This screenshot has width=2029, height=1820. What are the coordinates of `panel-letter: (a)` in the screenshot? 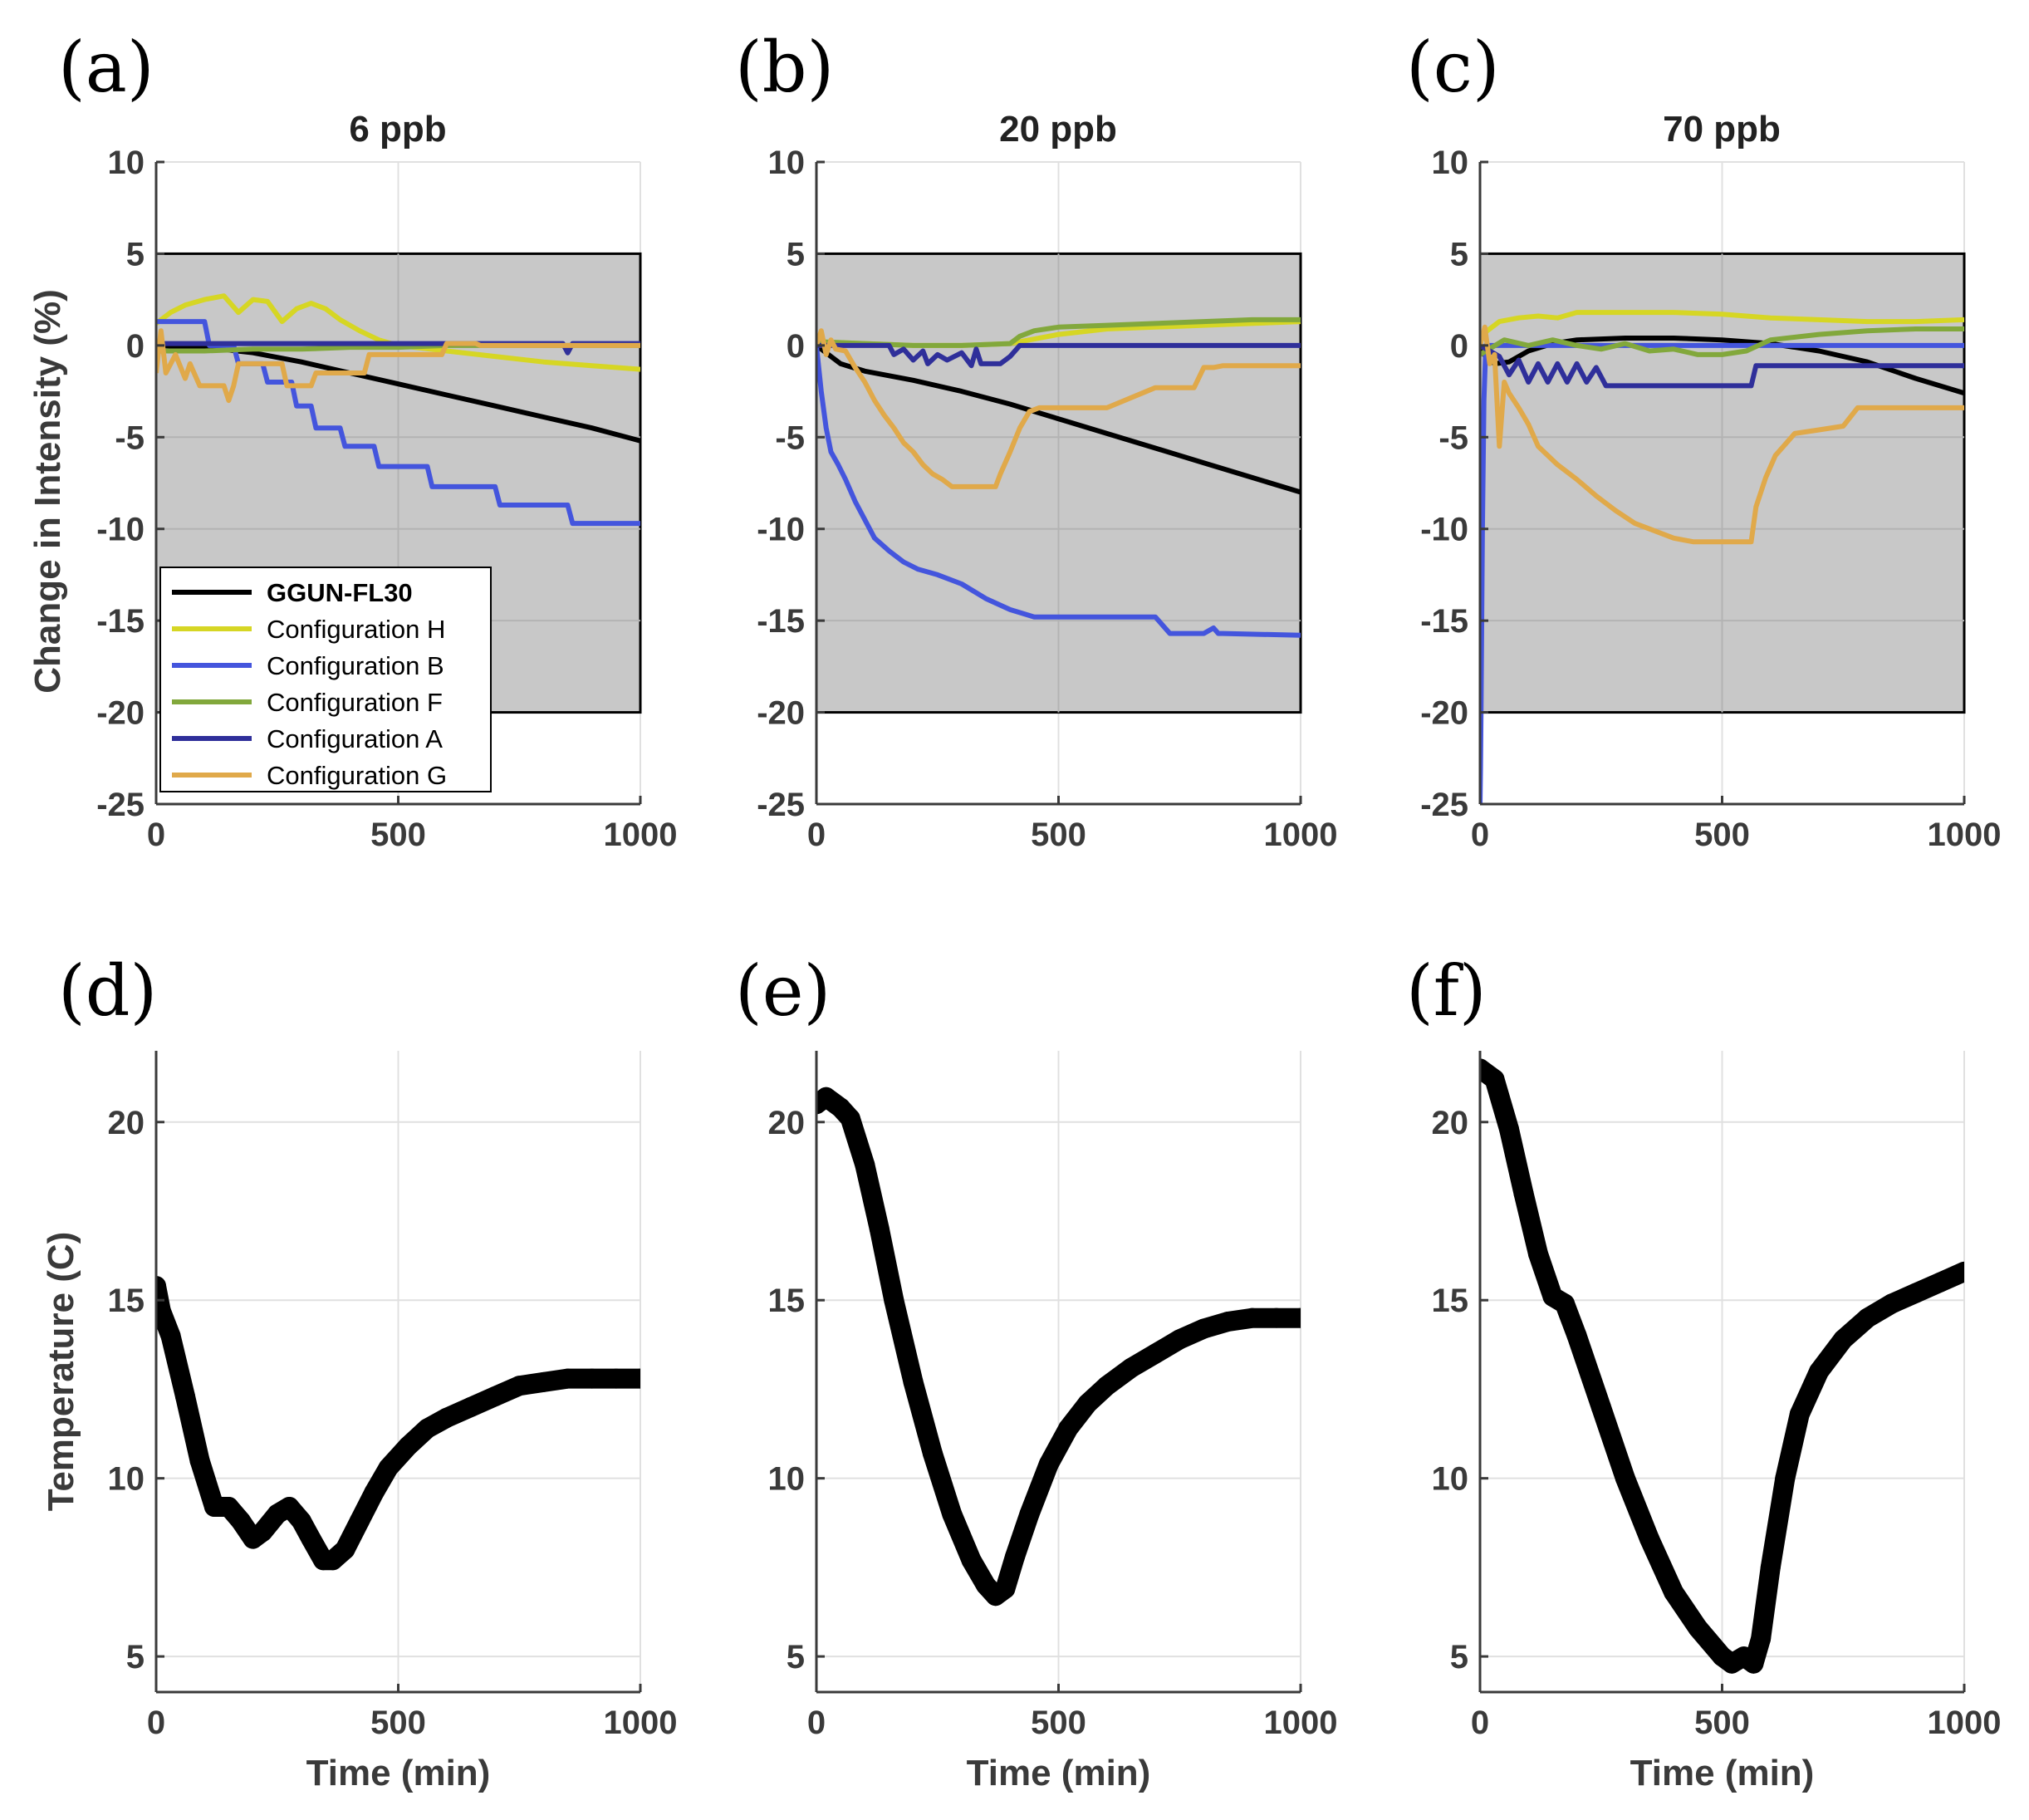 It's located at (106, 67).